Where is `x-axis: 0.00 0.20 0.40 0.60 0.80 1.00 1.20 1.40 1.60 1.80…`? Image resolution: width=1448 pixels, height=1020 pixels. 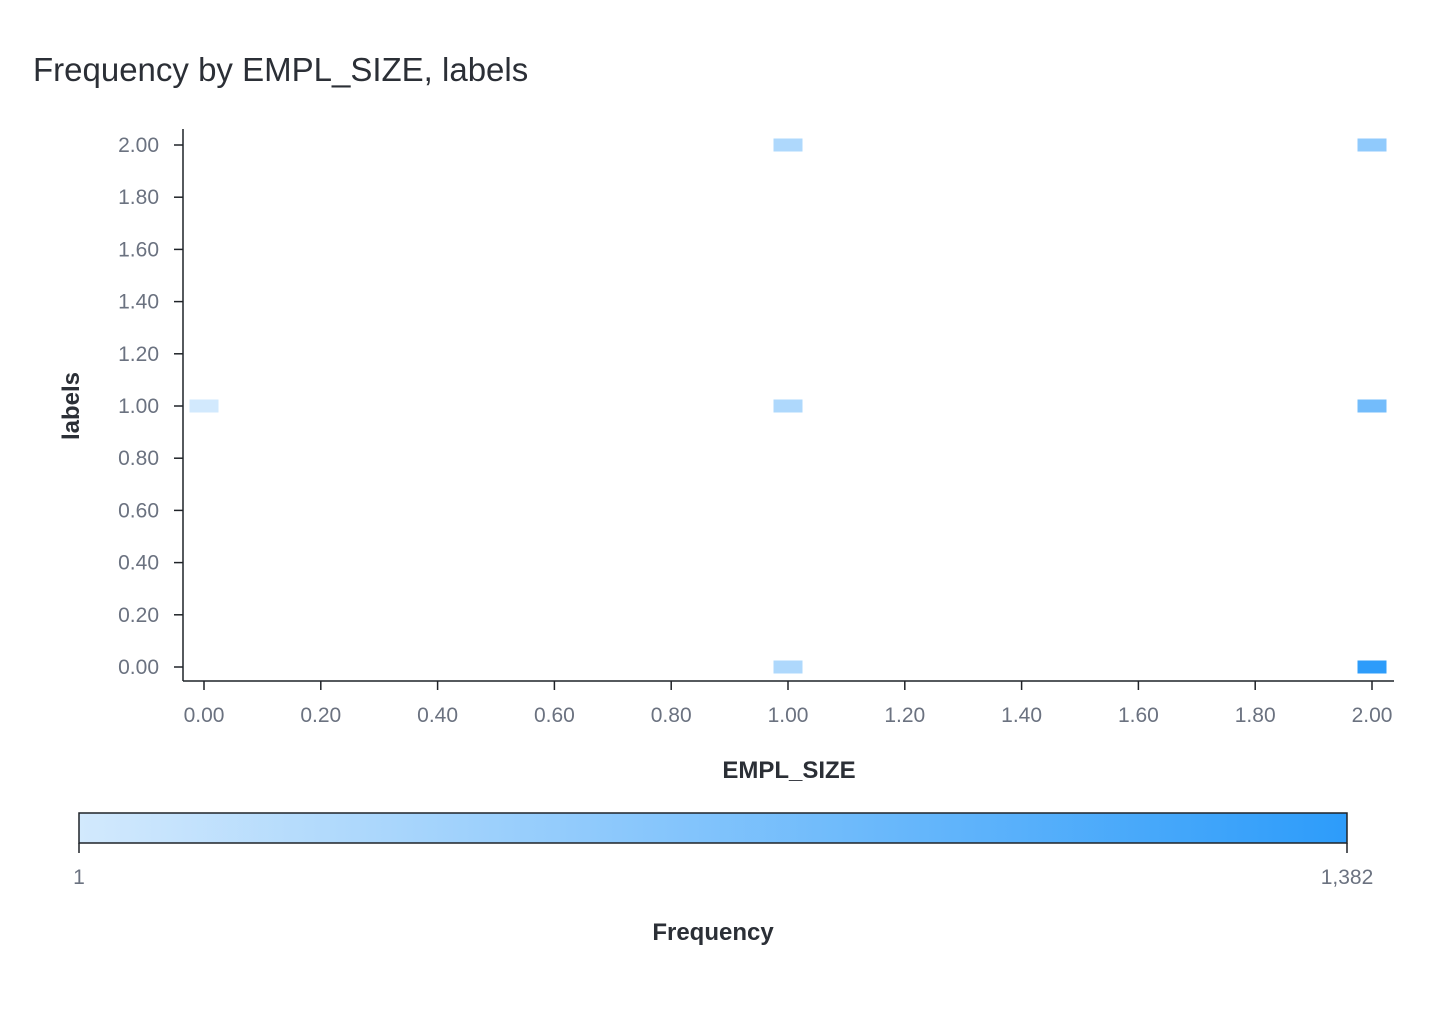
x-axis: 0.00 0.20 0.40 0.60 0.80 1.00 1.20 1.40 1.60 1.80… is located at coordinates (788, 703).